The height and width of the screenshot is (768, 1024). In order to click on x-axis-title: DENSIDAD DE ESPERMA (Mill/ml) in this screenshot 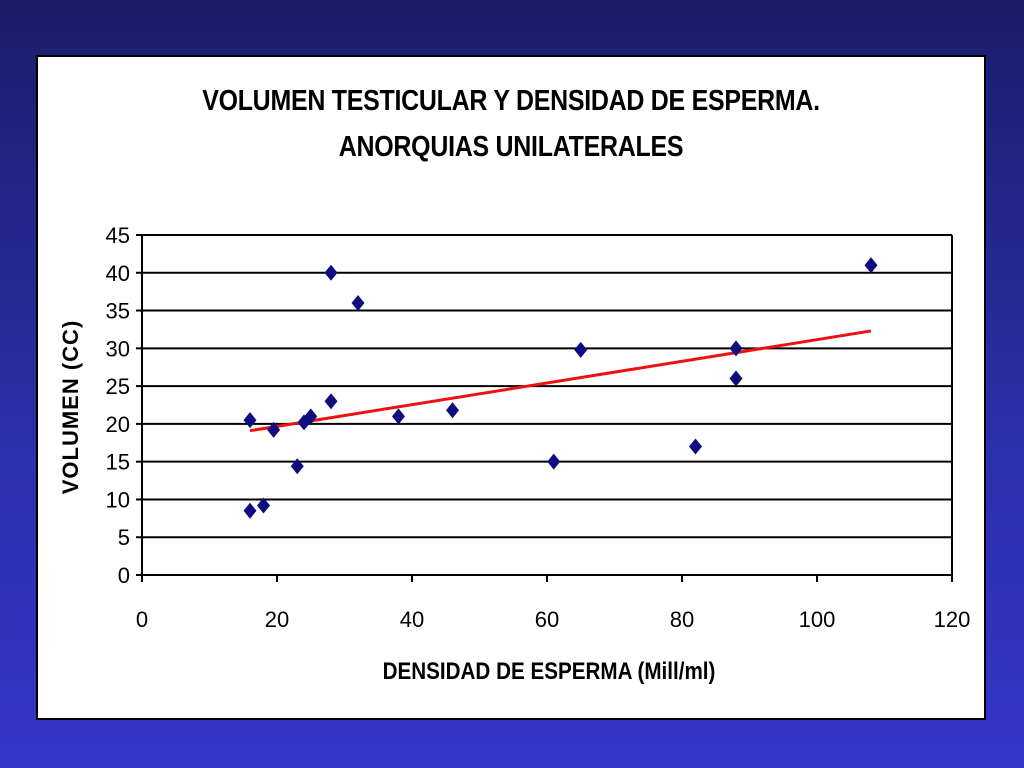, I will do `click(549, 671)`.